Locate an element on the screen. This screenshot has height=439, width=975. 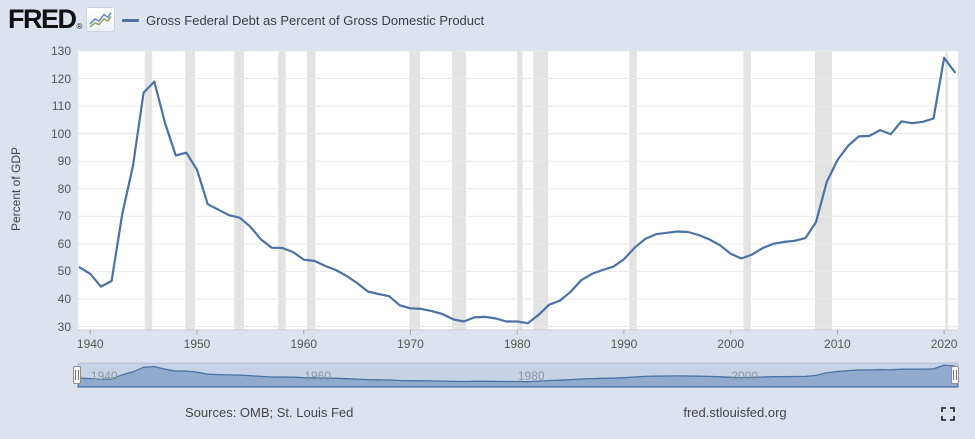
fullscreen-icon is located at coordinates (948, 414).